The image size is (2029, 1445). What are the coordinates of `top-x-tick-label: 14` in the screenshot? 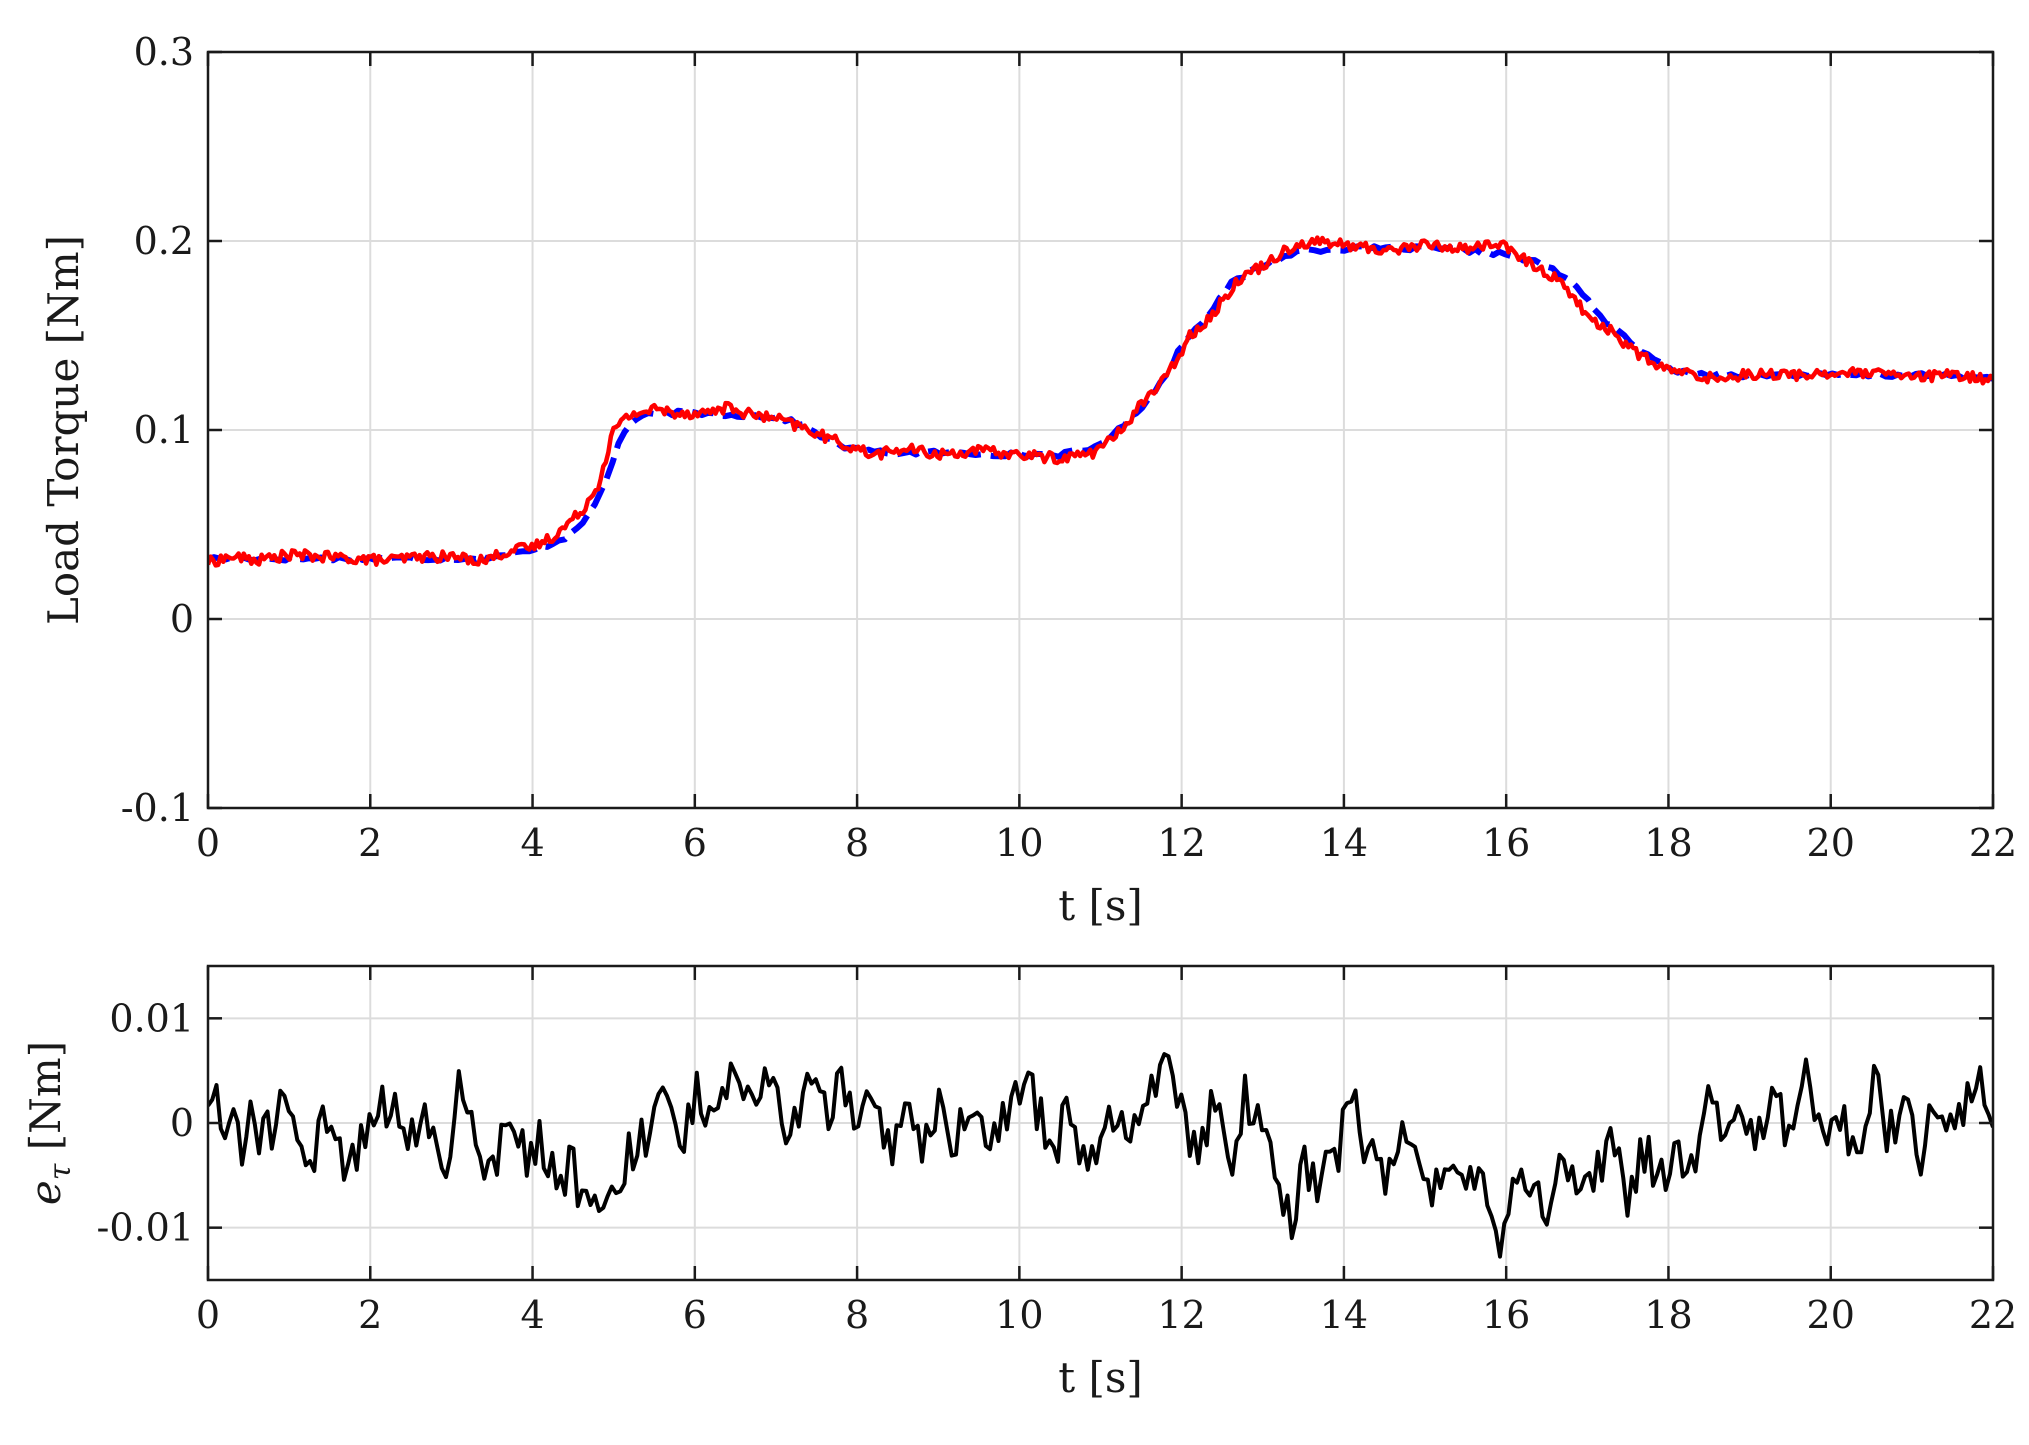 It's located at (1344, 843).